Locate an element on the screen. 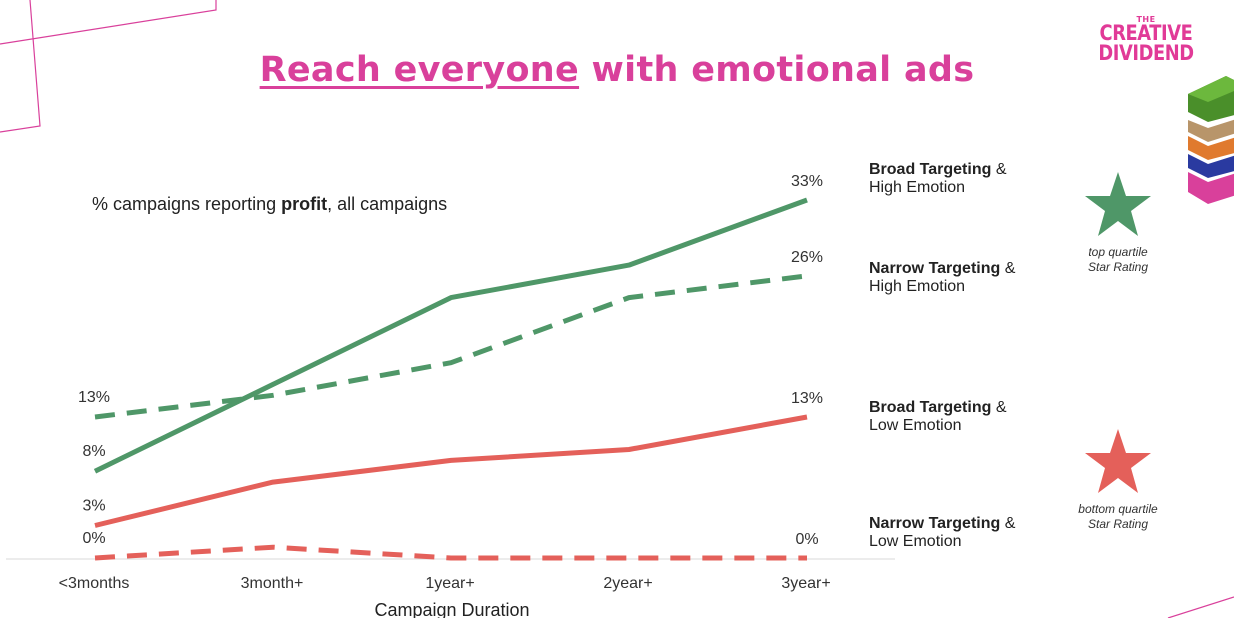 The height and width of the screenshot is (618, 1234). top-quartile-badge: top quartile Star Rating is located at coordinates (1118, 222).